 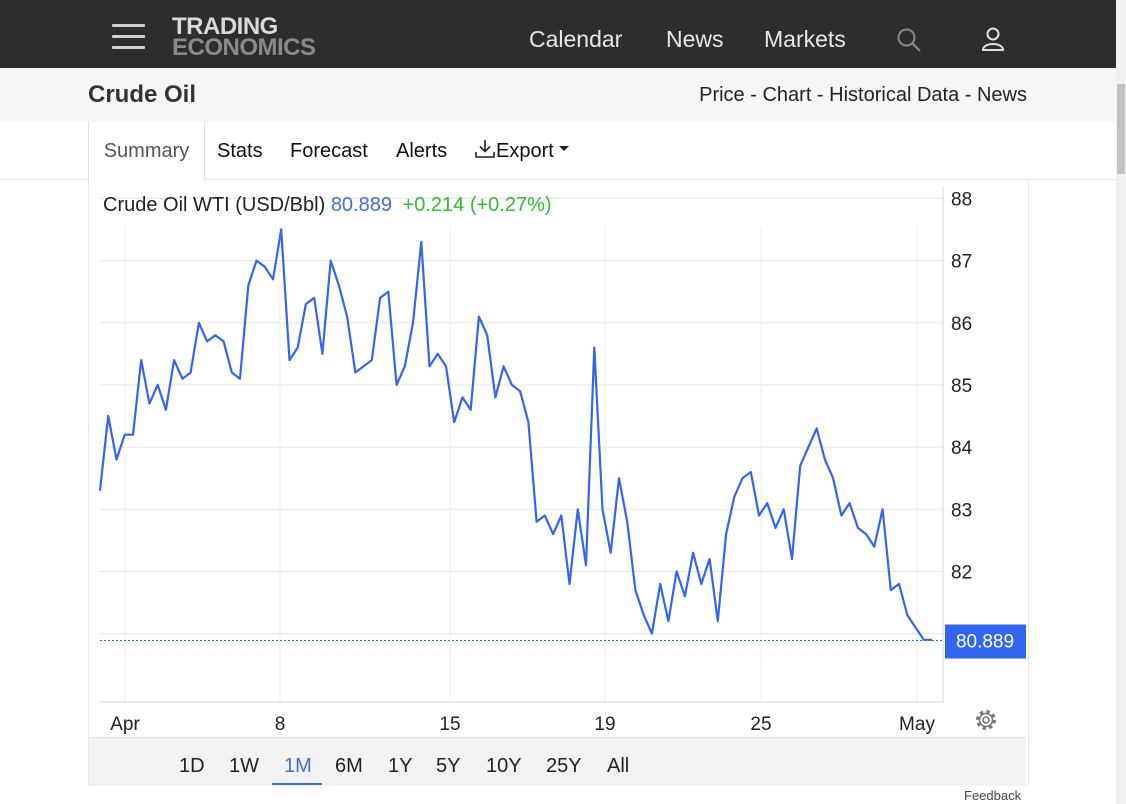 I want to click on series-name: Crude Oil WTI (USD/Bbl), so click(x=214, y=205).